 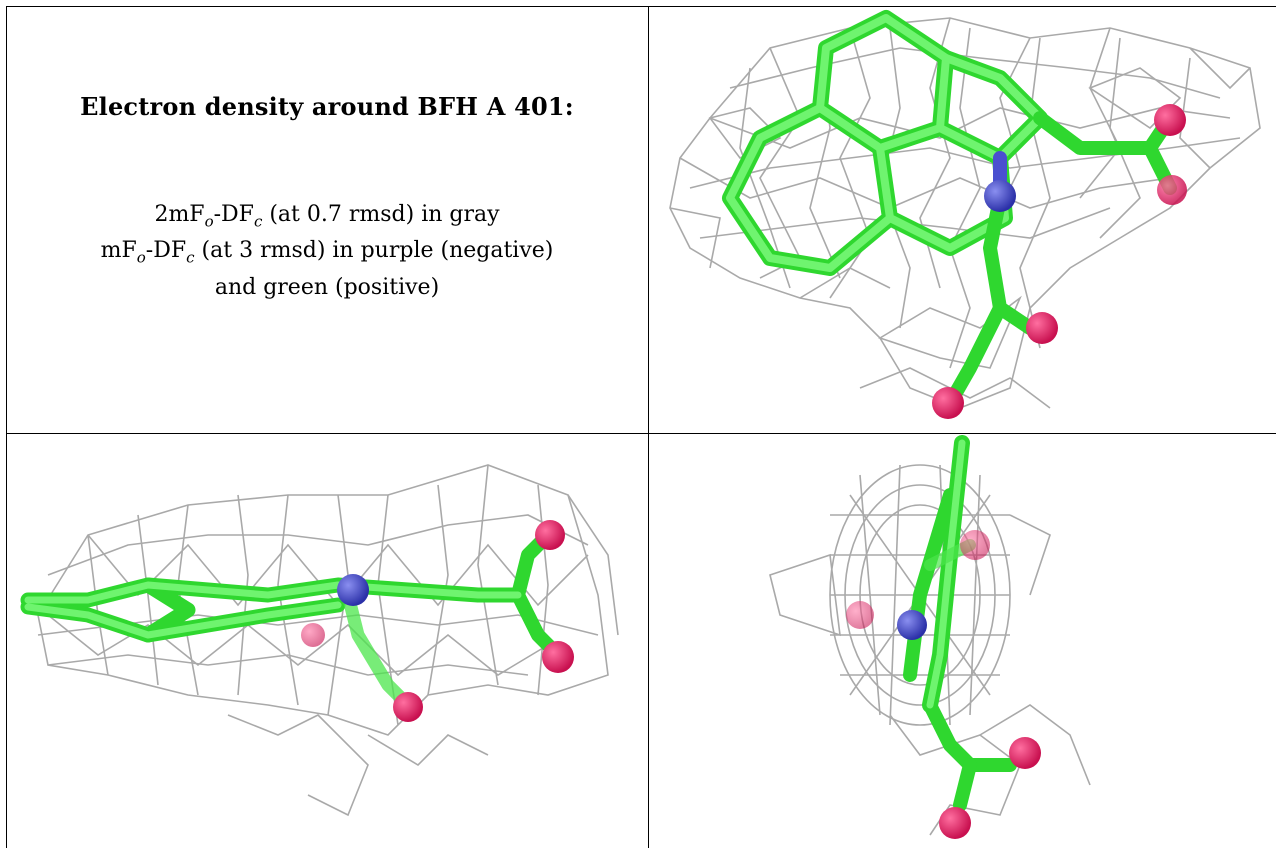 I want to click on legend-line-purple: mFo-DFc (at 3 rmsd) in purple (negative), so click(x=327, y=252).